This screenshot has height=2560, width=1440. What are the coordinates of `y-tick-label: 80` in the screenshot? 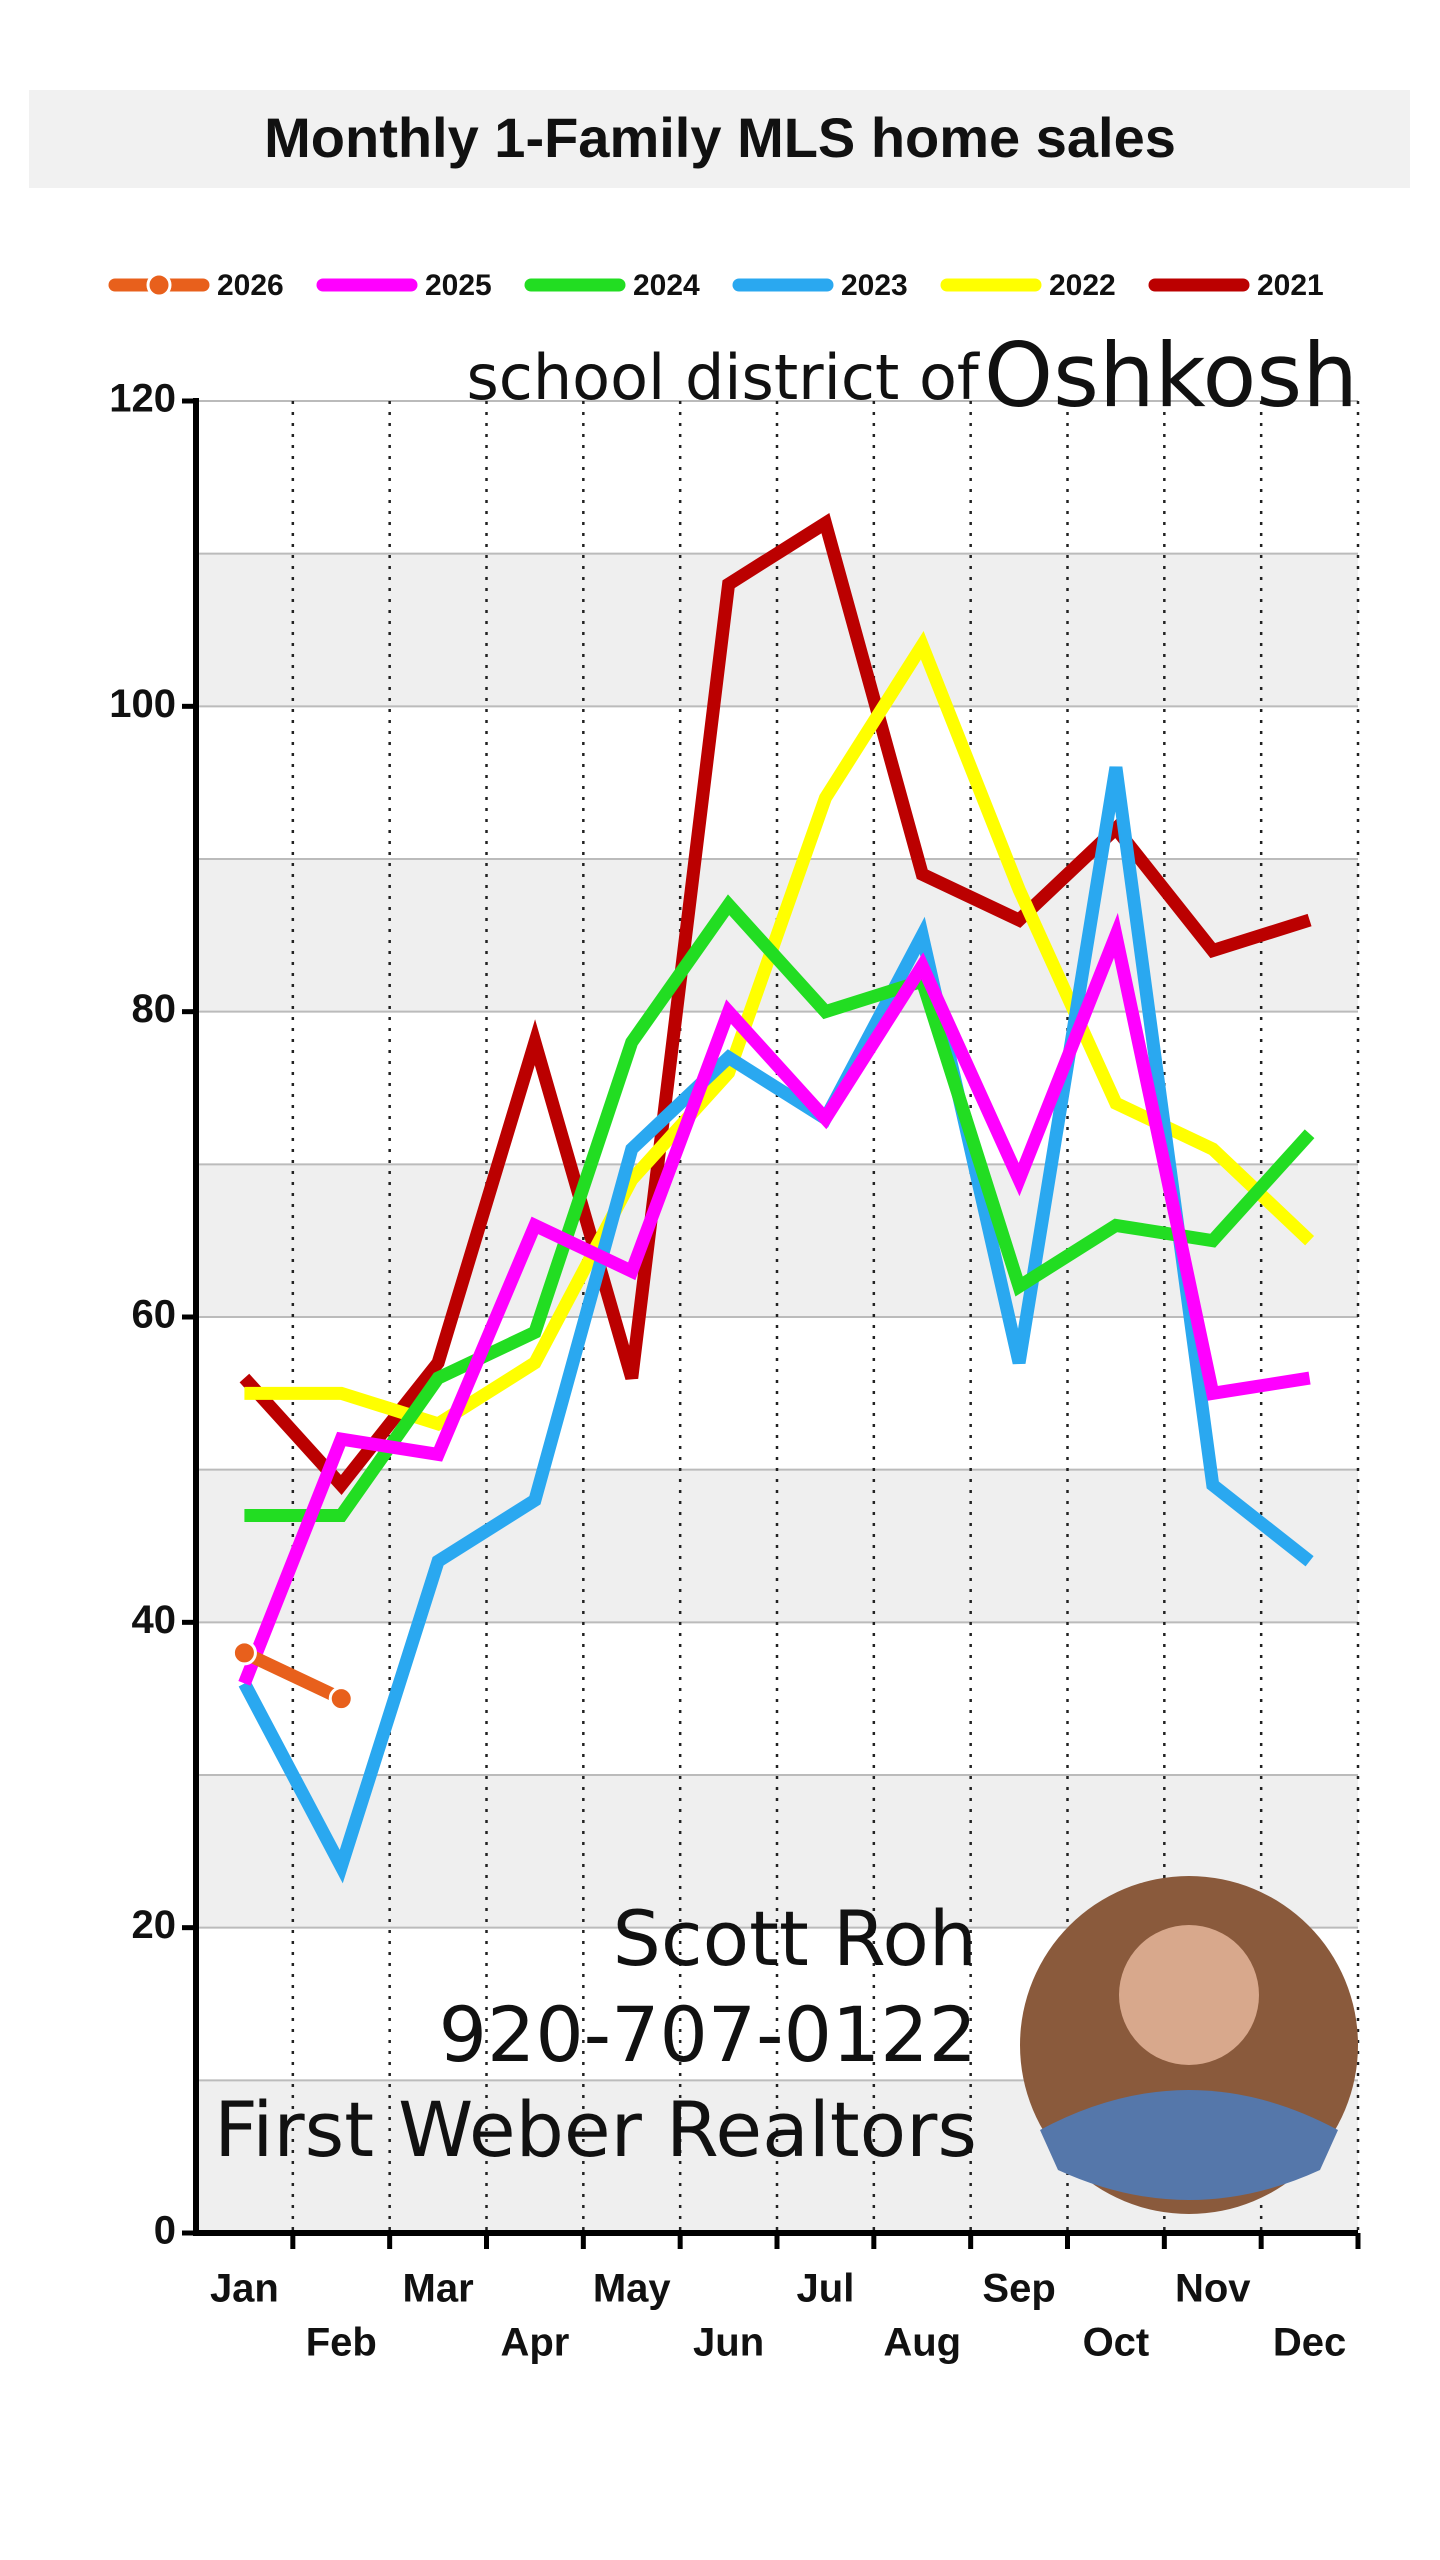 It's located at (154, 1009).